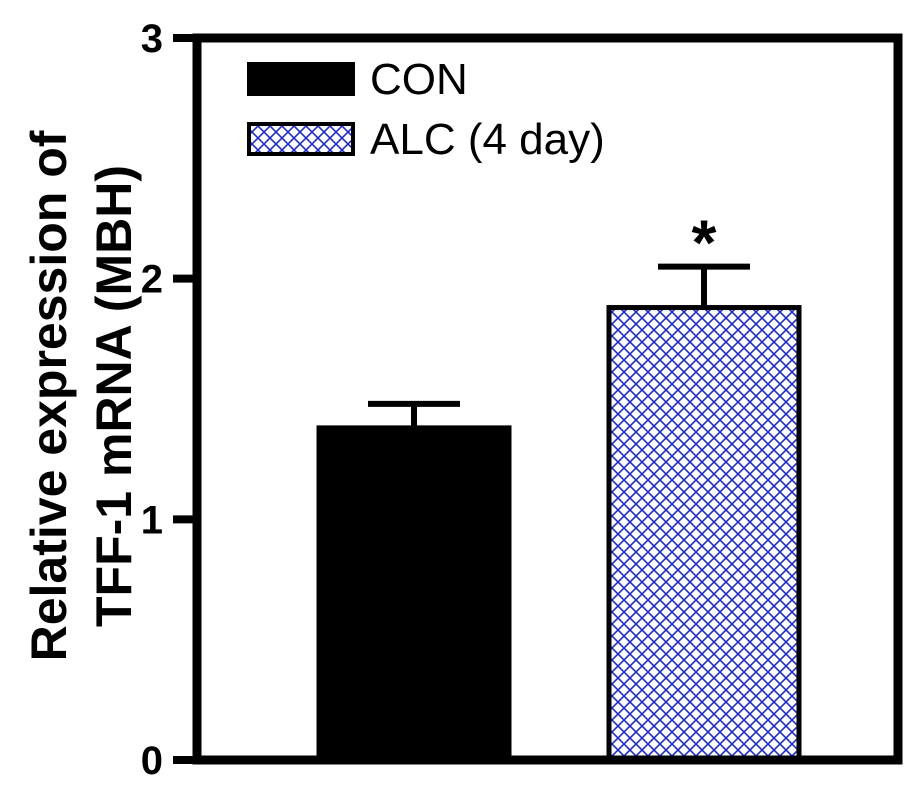 The width and height of the screenshot is (923, 801). What do you see at coordinates (301, 79) in the screenshot?
I see `legend-swatch-con` at bounding box center [301, 79].